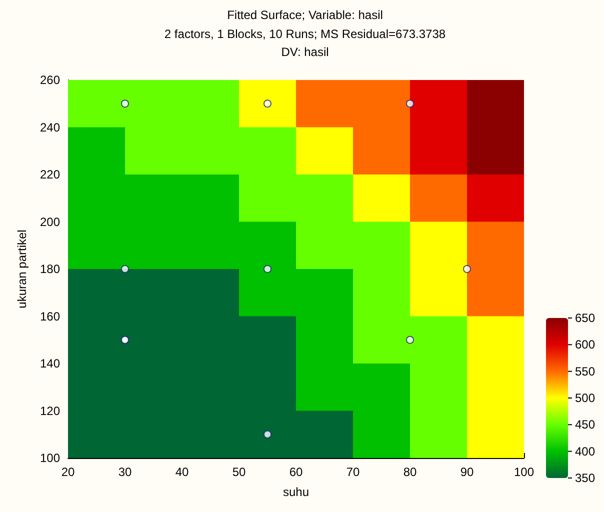 The width and height of the screenshot is (604, 512). I want to click on y-tick-label: 200, so click(50, 221).